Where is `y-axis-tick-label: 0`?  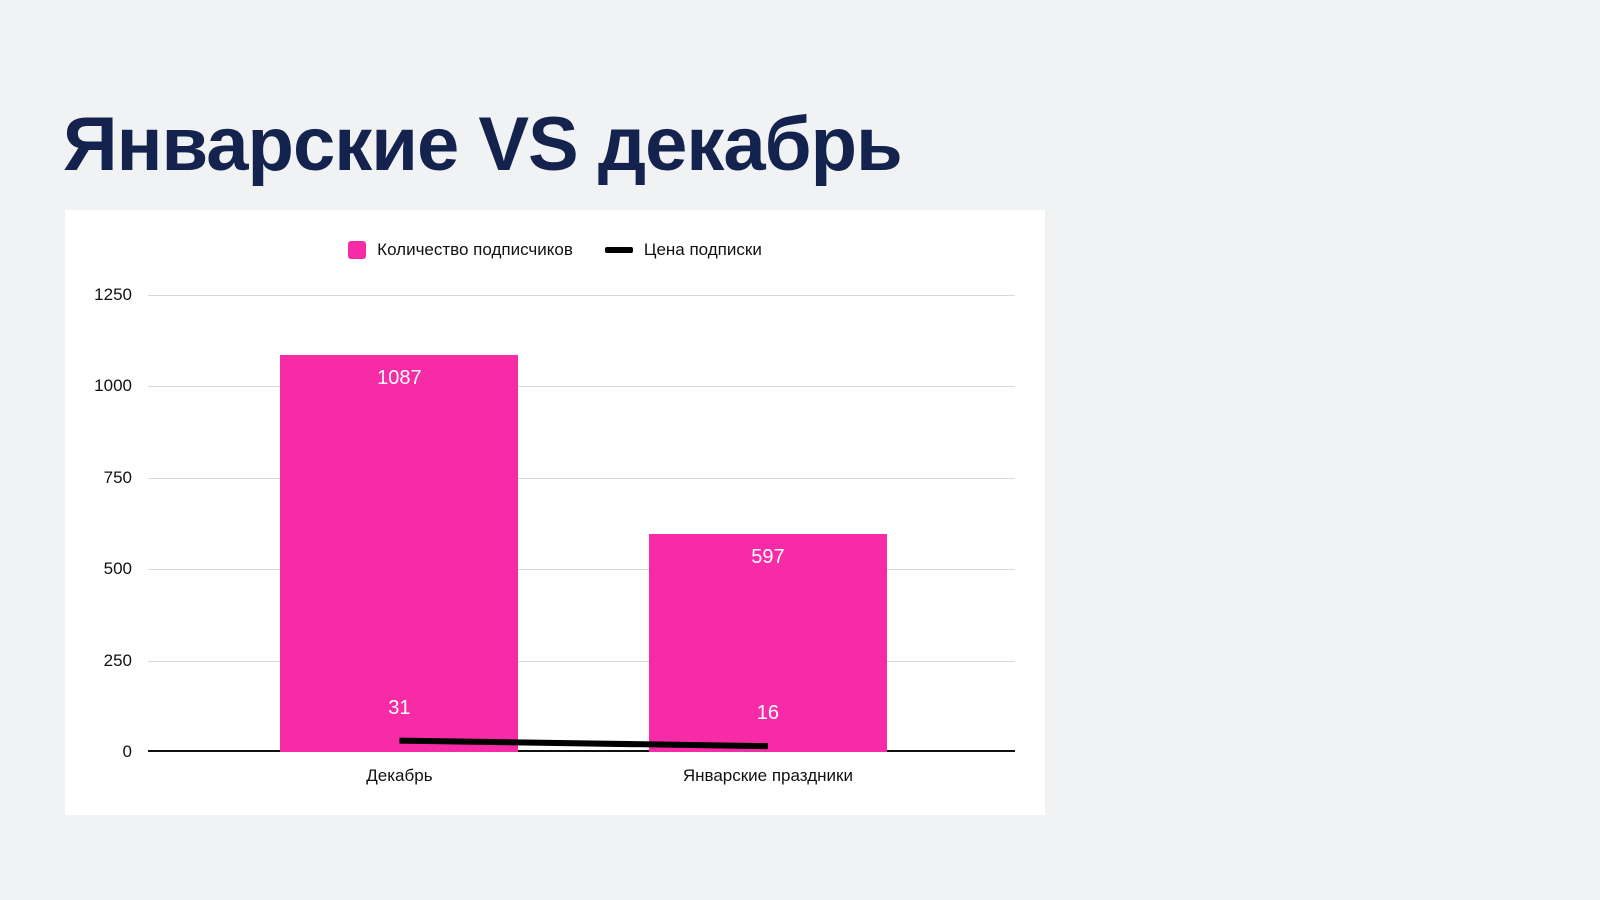 y-axis-tick-label: 0 is located at coordinates (127, 751).